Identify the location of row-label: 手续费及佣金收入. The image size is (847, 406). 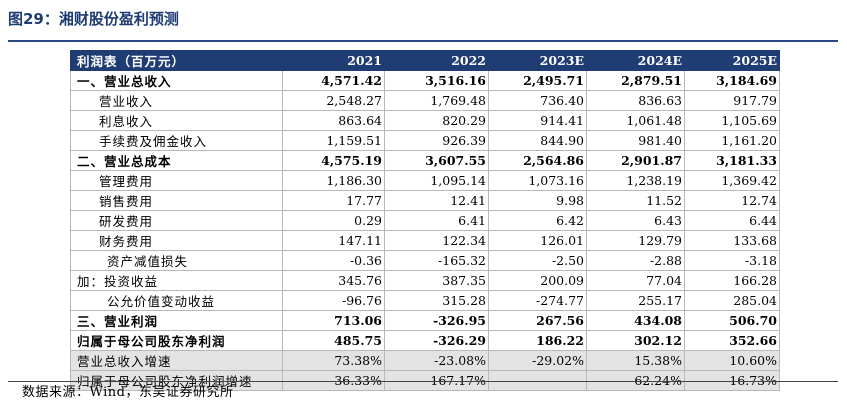
(176, 140).